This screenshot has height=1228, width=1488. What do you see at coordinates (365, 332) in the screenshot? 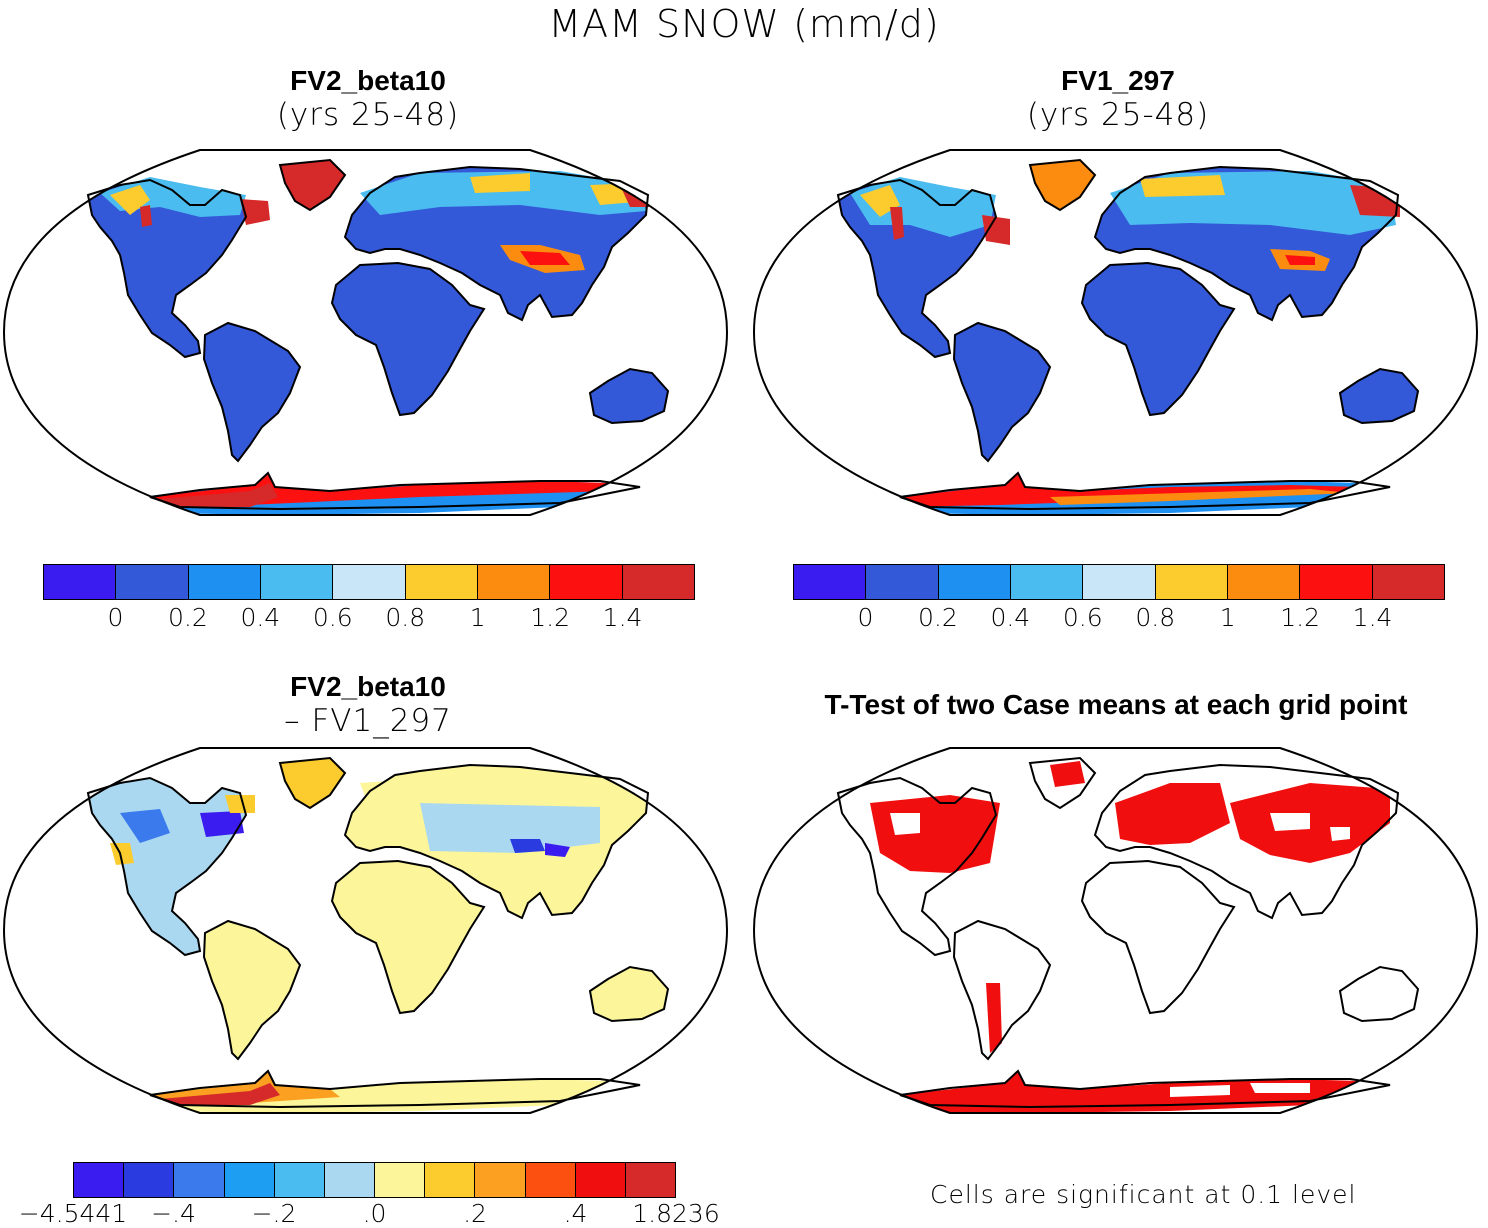
I see `panel1-map` at bounding box center [365, 332].